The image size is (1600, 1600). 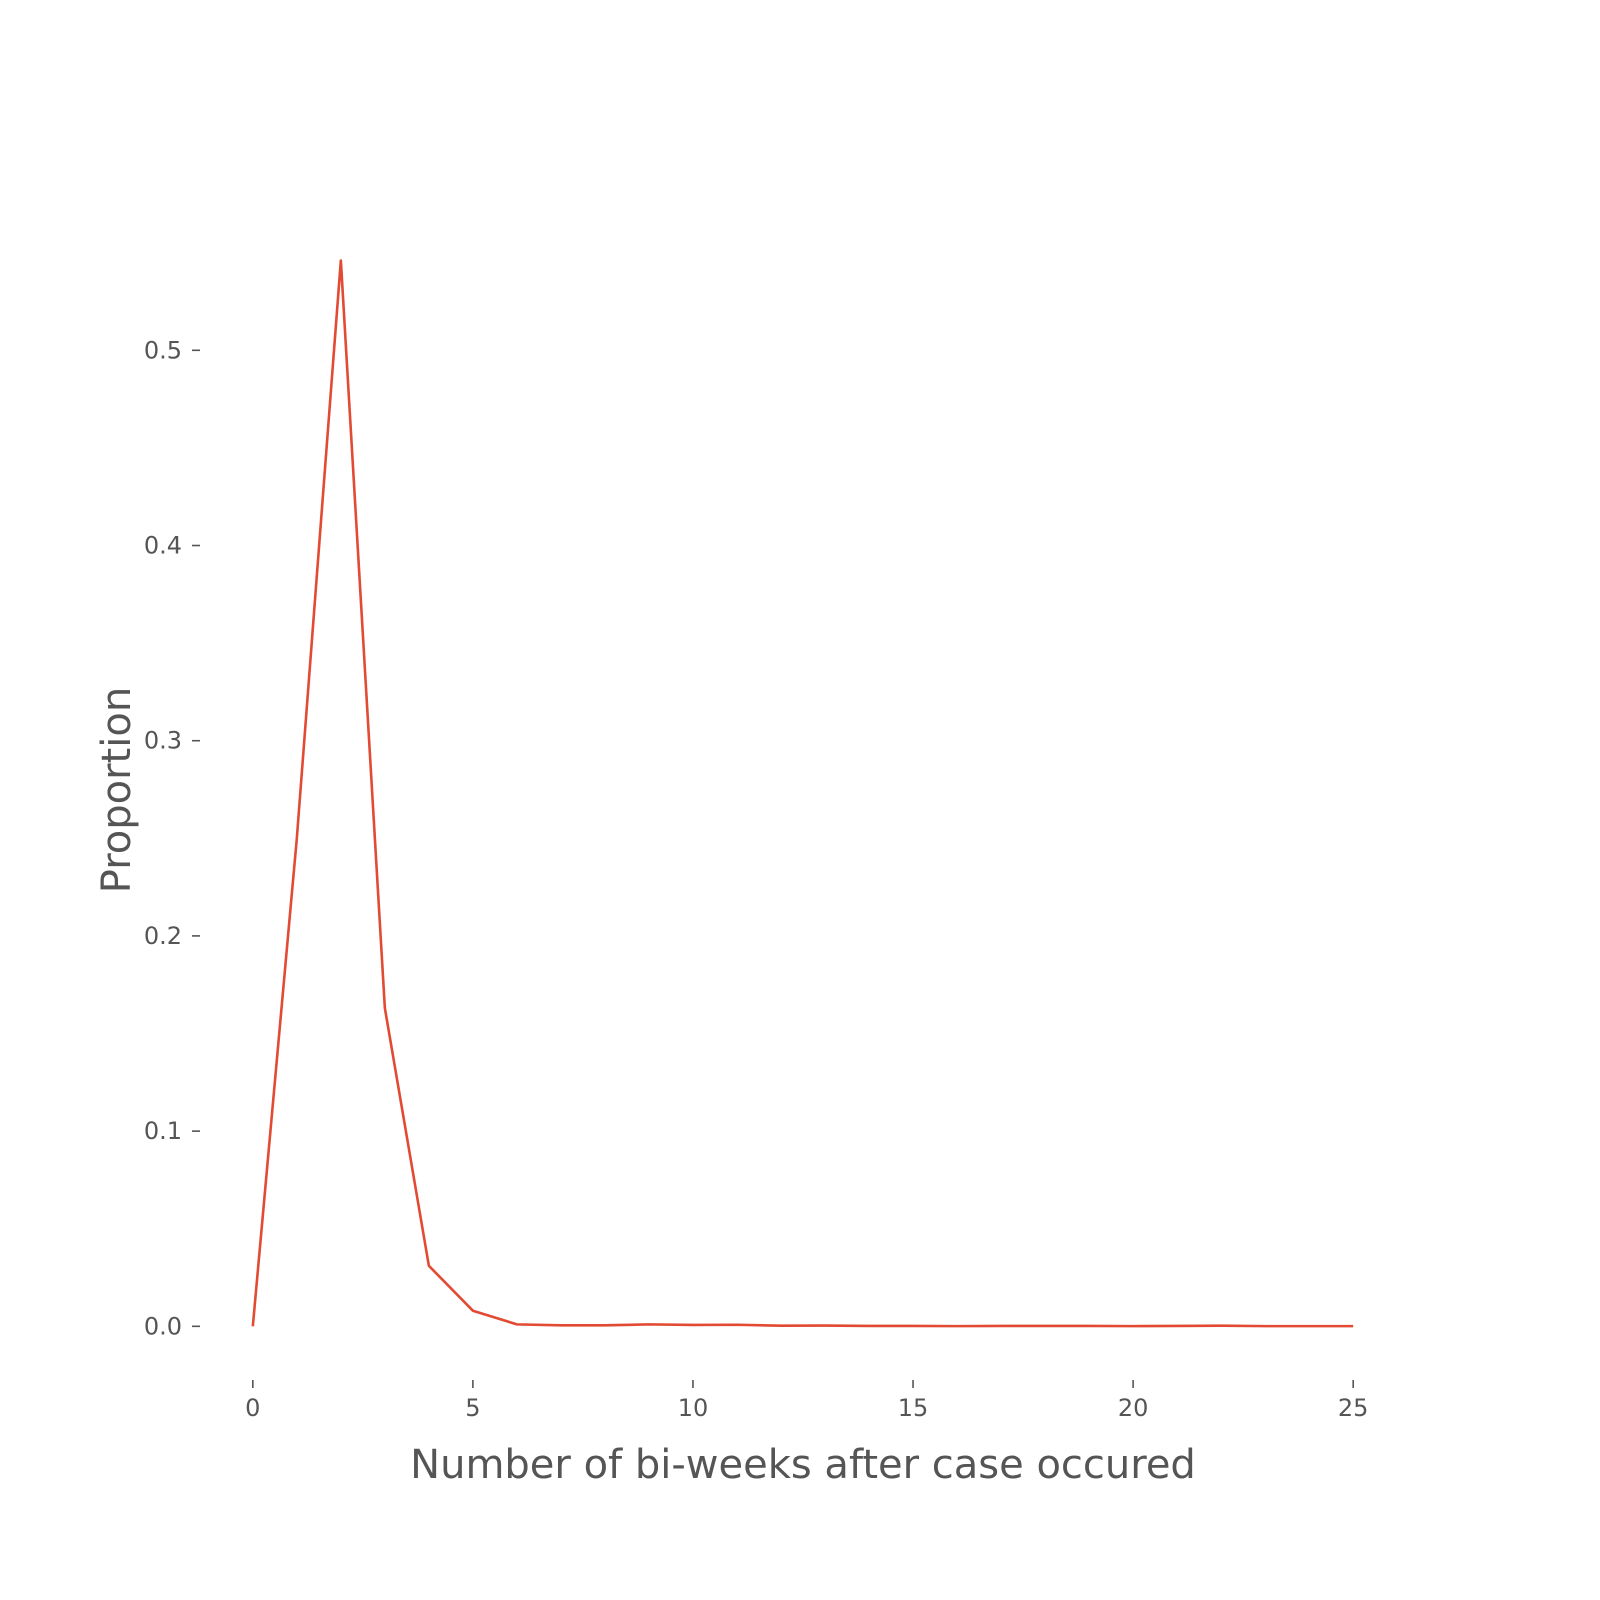 What do you see at coordinates (252, 1408) in the screenshot?
I see `x-tick-label: 0` at bounding box center [252, 1408].